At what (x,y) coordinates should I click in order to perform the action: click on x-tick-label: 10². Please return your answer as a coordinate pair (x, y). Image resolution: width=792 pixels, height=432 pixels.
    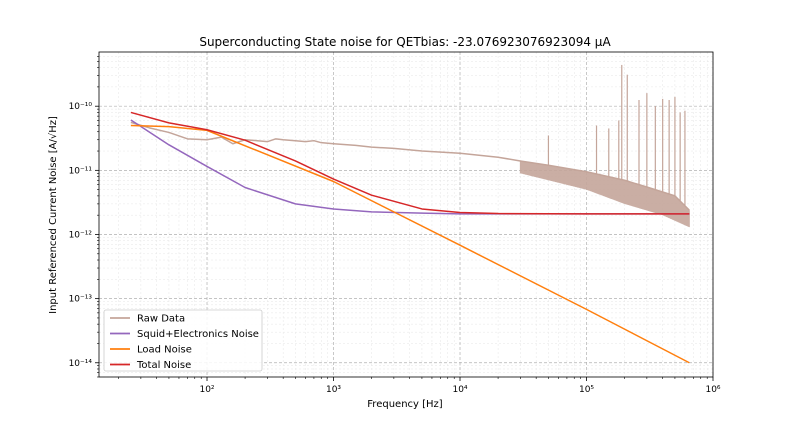
    Looking at the image, I should click on (206, 390).